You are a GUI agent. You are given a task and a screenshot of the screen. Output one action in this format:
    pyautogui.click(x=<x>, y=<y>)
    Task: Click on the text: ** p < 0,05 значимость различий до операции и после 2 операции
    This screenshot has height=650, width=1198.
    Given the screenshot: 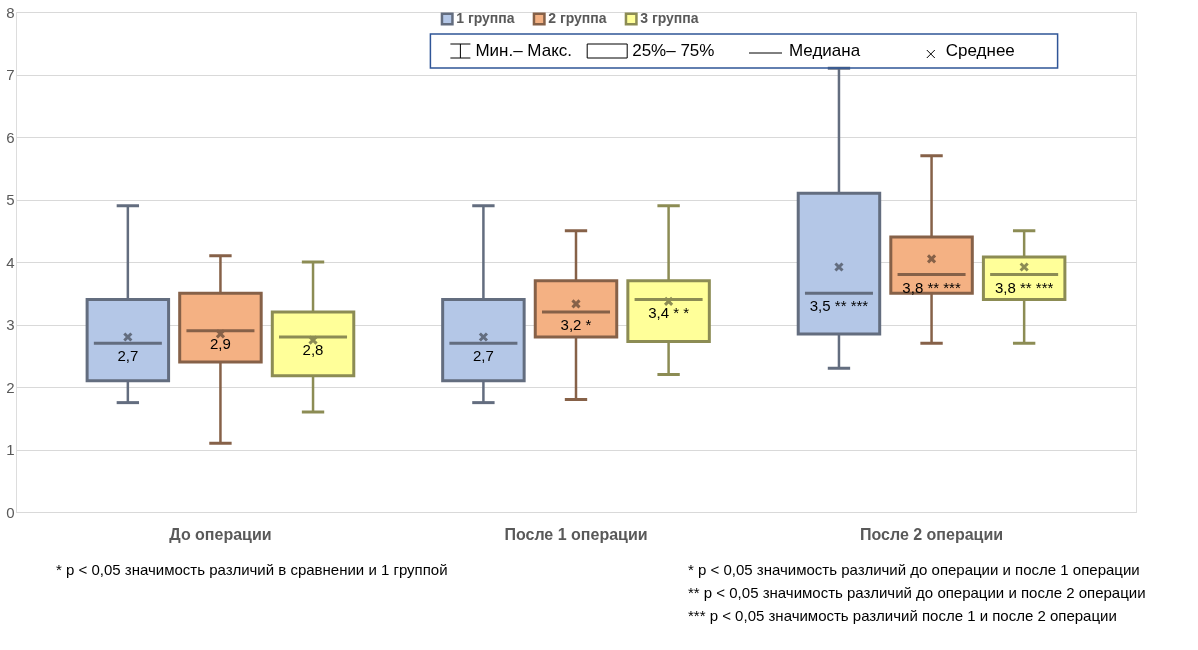 What is the action you would take?
    pyautogui.click(x=917, y=592)
    